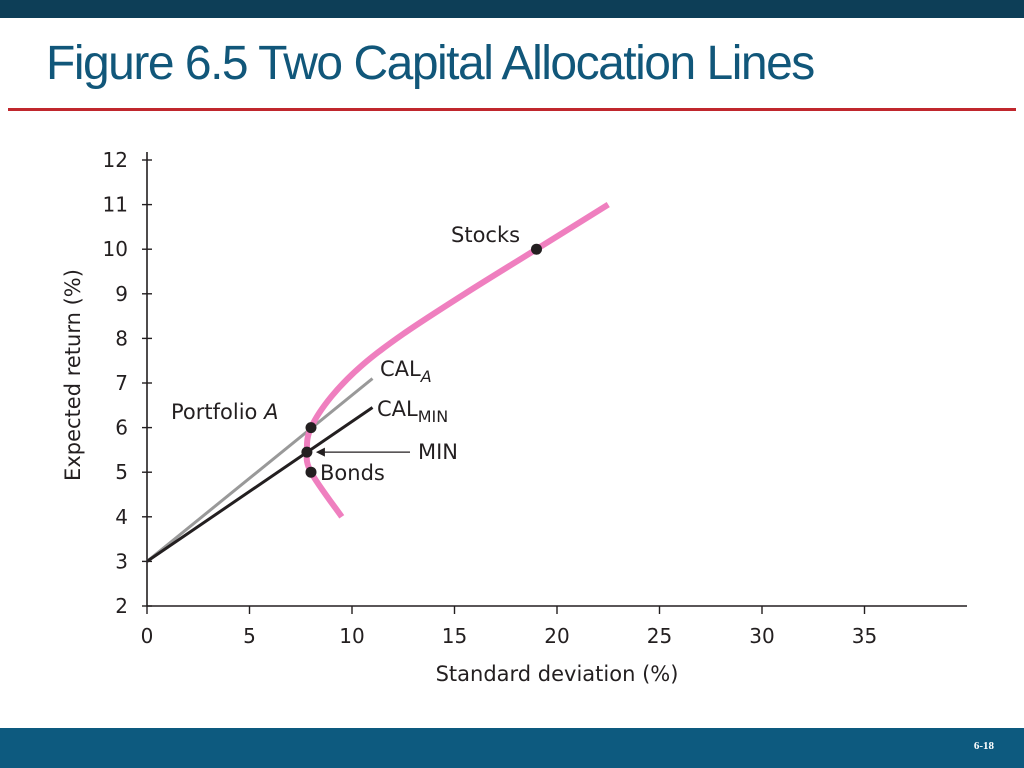  What do you see at coordinates (983, 746) in the screenshot?
I see `slide-number: 6-18` at bounding box center [983, 746].